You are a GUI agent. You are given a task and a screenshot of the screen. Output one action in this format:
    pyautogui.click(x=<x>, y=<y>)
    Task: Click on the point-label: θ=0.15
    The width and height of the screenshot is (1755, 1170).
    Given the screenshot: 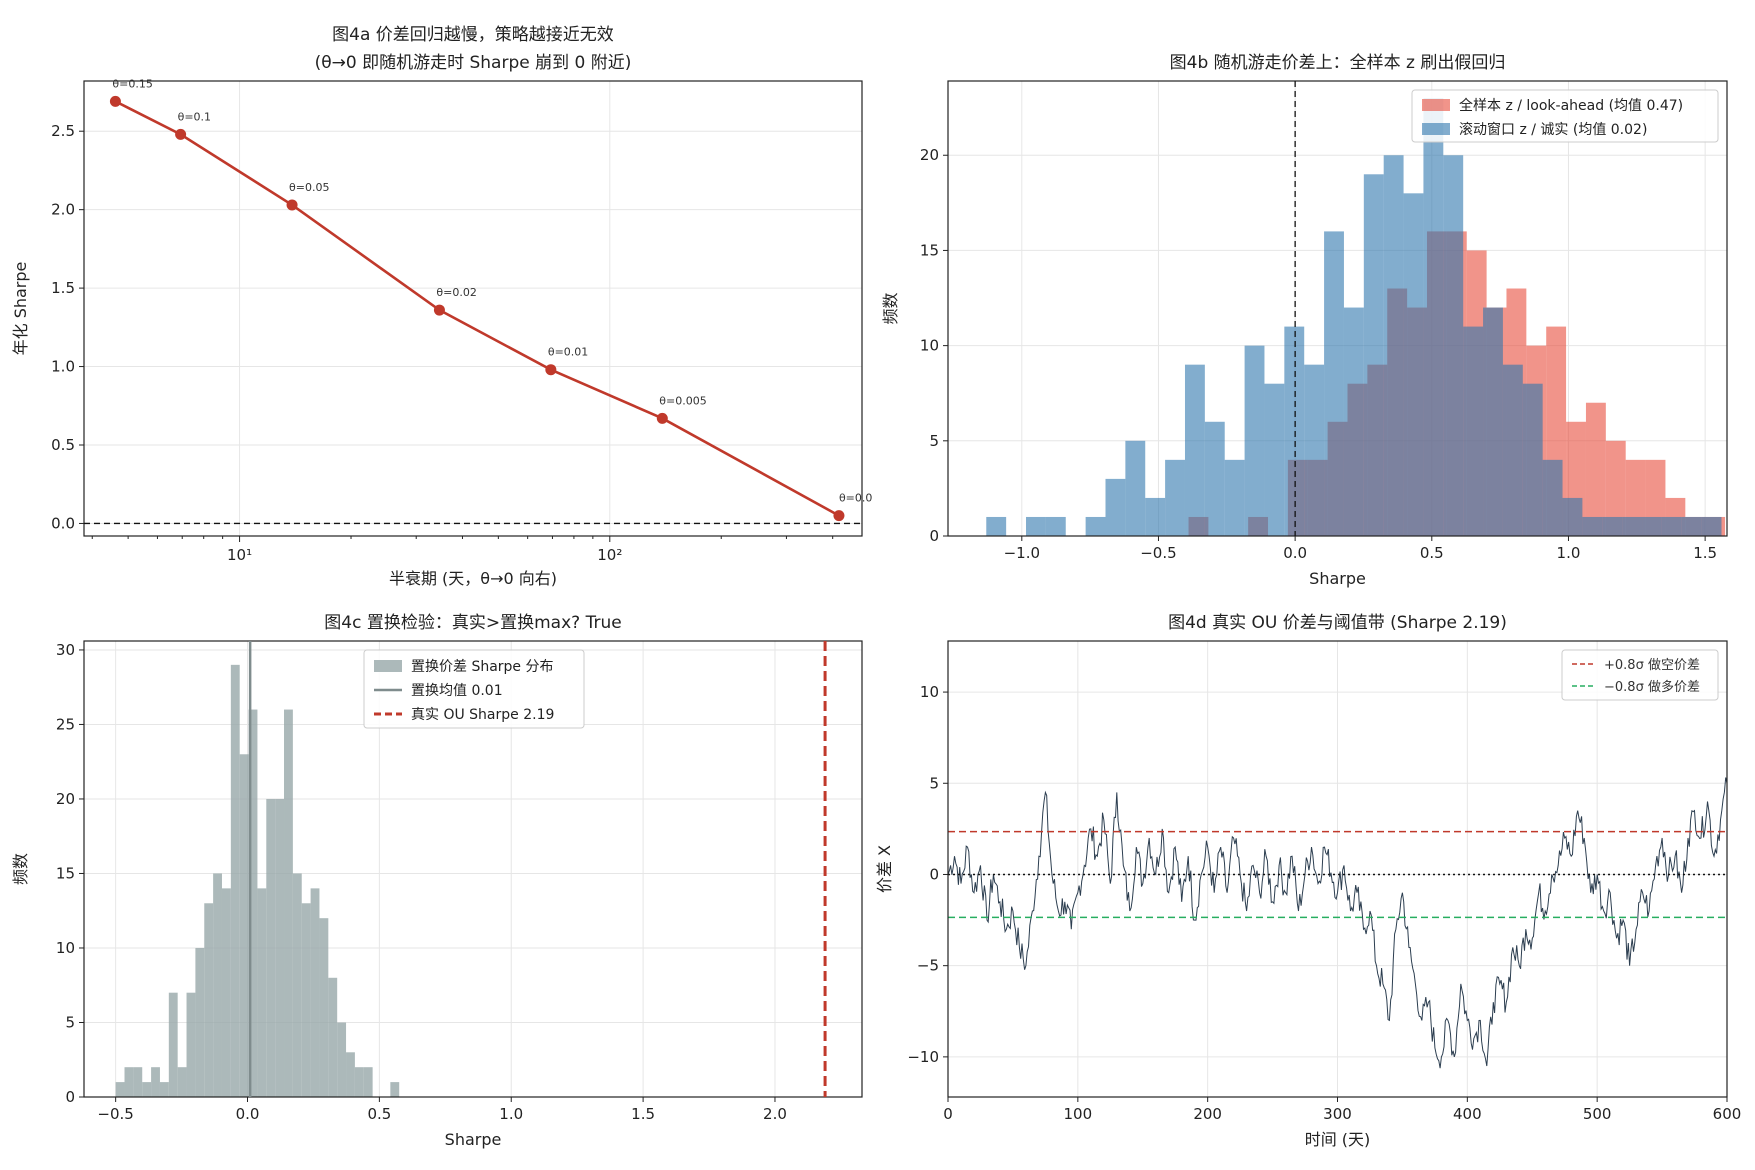 What is the action you would take?
    pyautogui.click(x=132, y=83)
    